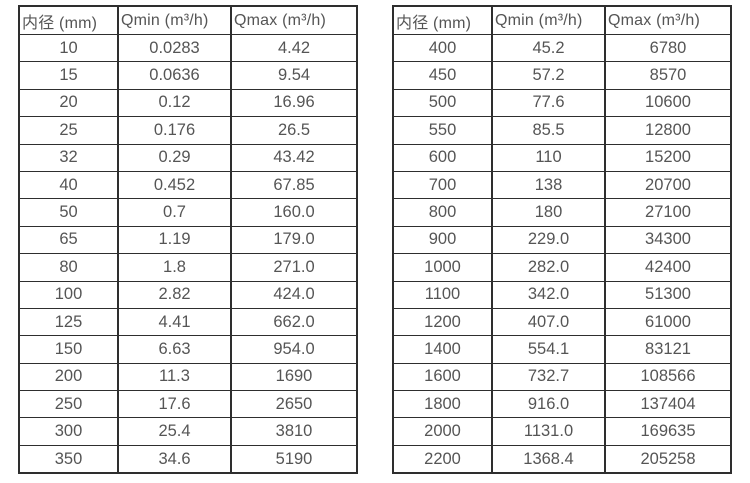 Image resolution: width=750 pixels, height=483 pixels. Describe the element at coordinates (174, 294) in the screenshot. I see `cell-qmin: 2.82` at that location.